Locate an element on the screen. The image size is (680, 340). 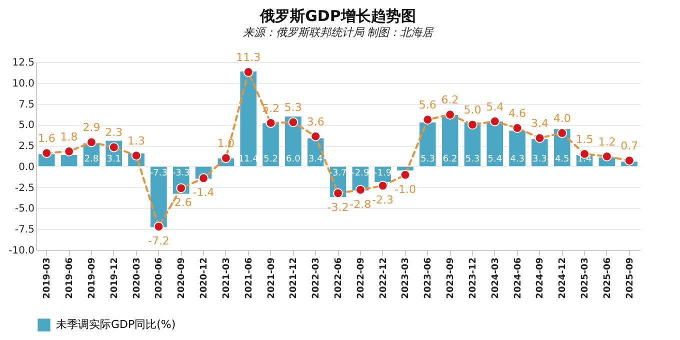
x-tick-label: 2024-06 is located at coordinates (518, 278).